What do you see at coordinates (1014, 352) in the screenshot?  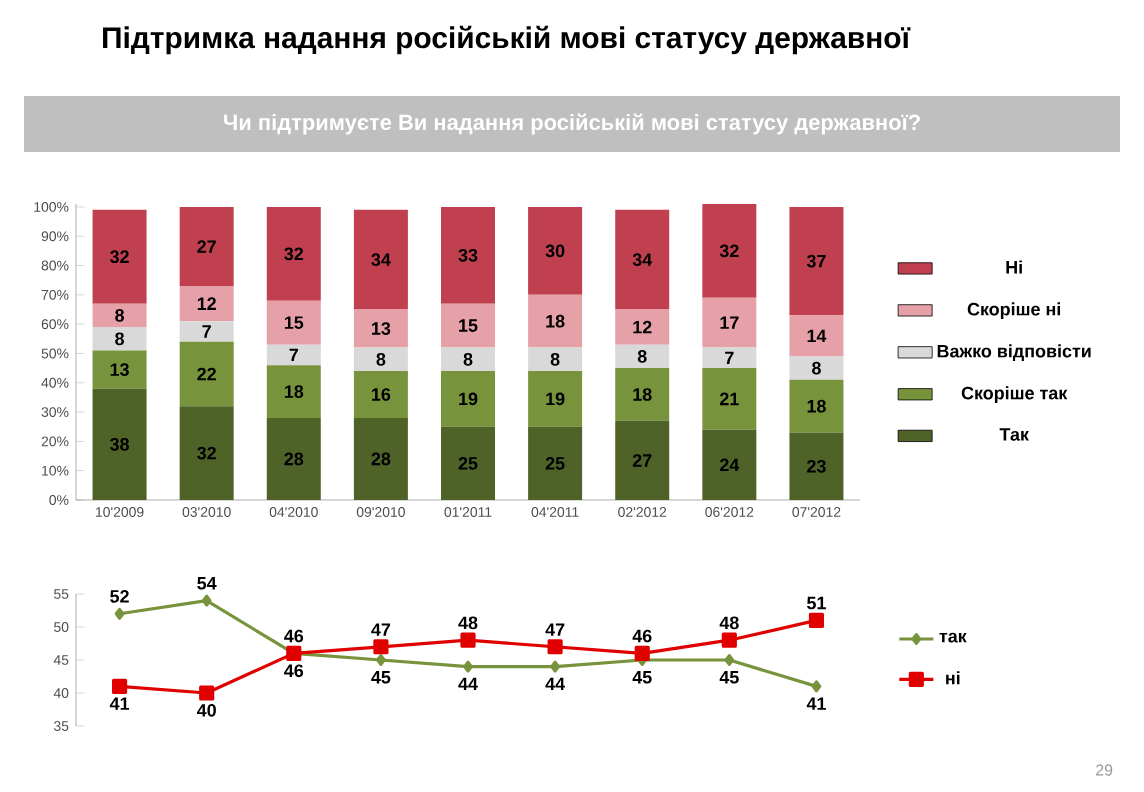 I see `legend-label: Важко відповісти` at bounding box center [1014, 352].